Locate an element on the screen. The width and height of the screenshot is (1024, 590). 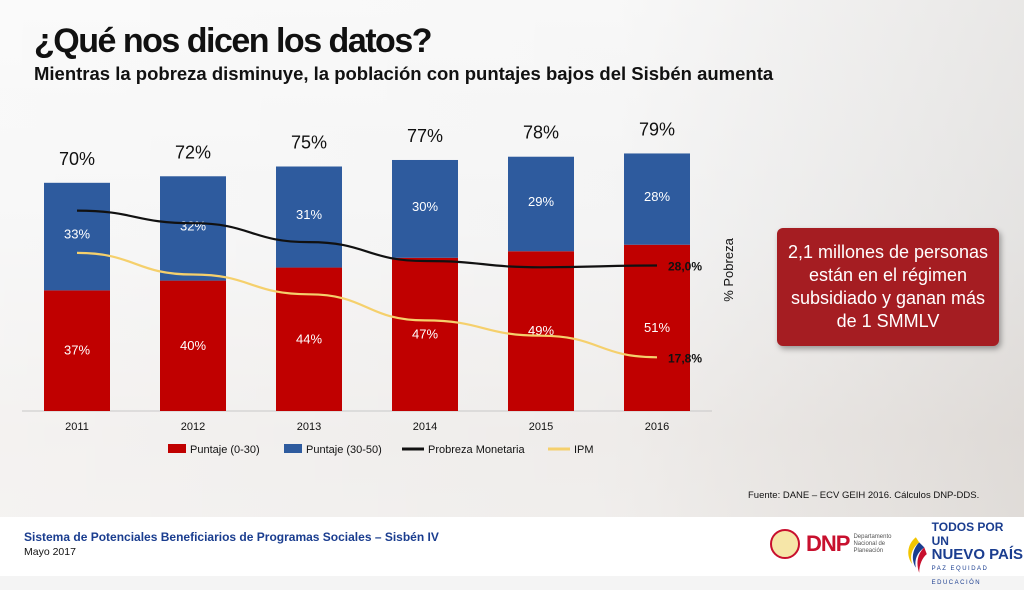
bar-puntaje-30-50--2015 is located at coordinates (541, 204).